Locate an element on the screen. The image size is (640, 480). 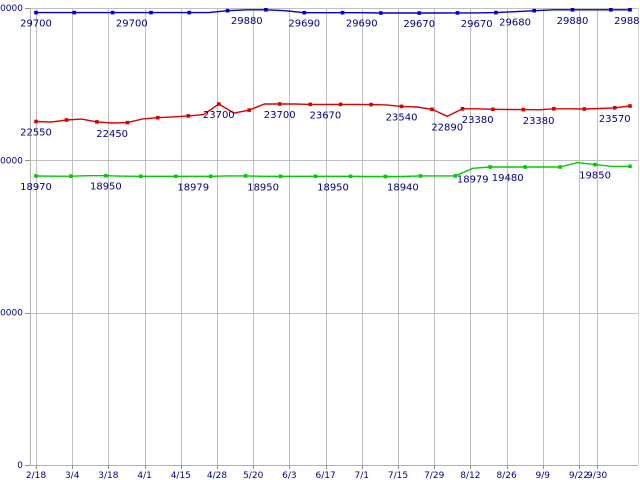
data-point-label: 23670 is located at coordinates (325, 115).